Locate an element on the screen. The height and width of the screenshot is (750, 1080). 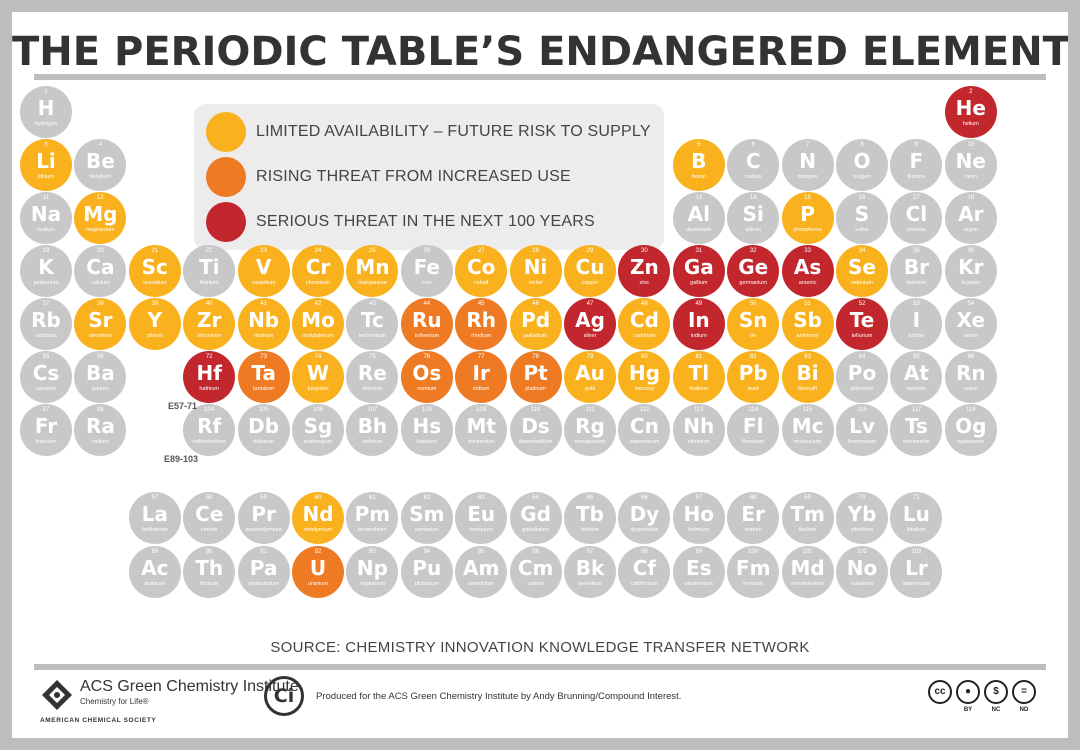
element-number: 31 is located at coordinates (699, 251).